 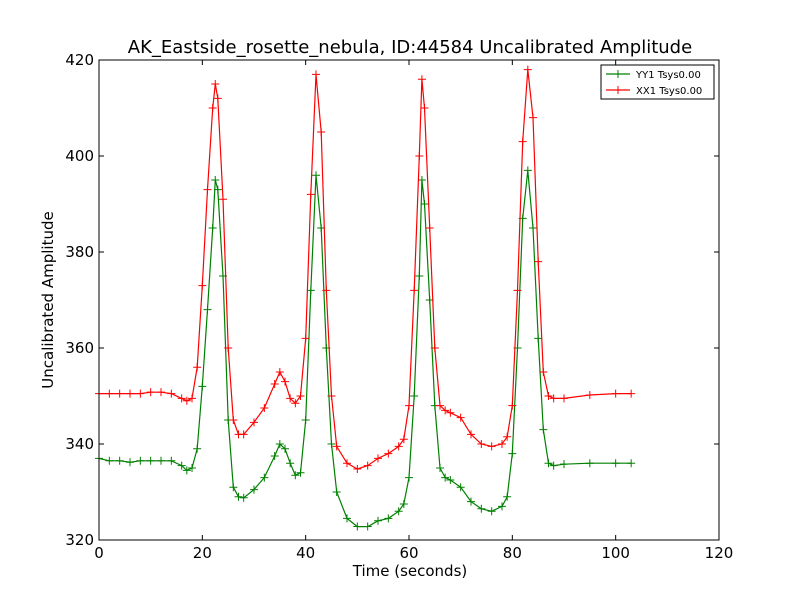 What do you see at coordinates (669, 91) in the screenshot?
I see `legend-label: XX1 Tsys0.00` at bounding box center [669, 91].